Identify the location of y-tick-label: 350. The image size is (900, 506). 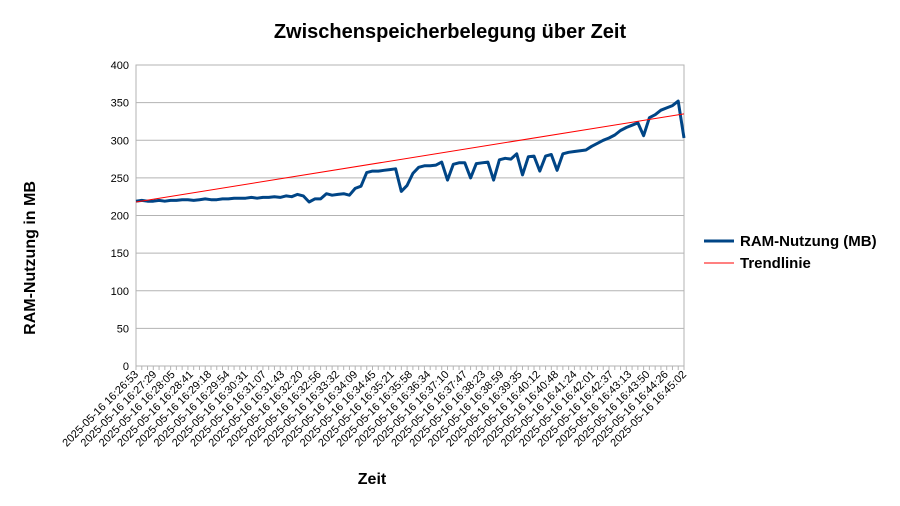
(120, 104).